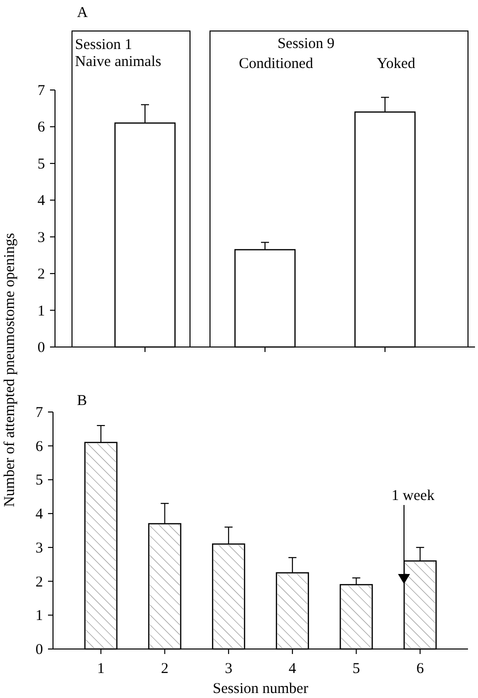 The width and height of the screenshot is (478, 698). Describe the element at coordinates (356, 669) in the screenshot. I see `x-tick-label: 5` at that location.